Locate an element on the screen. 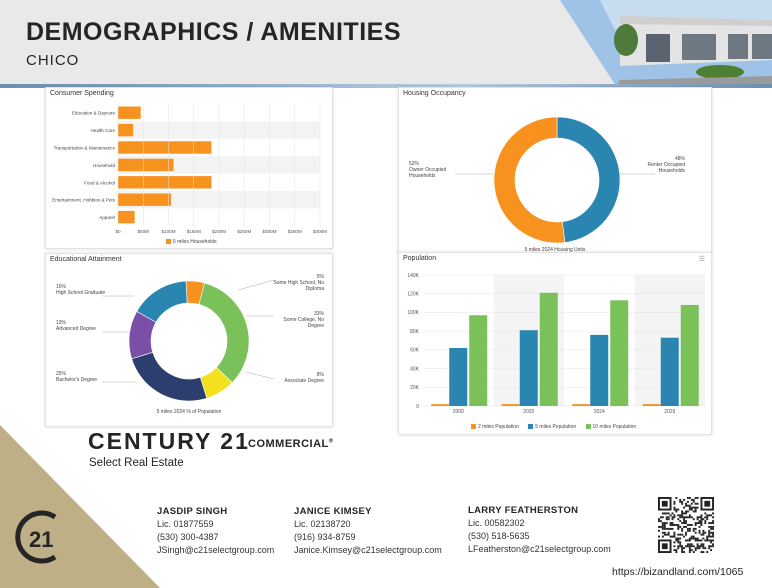  footer-url: https://bizandland.com/1065 is located at coordinates (678, 572).